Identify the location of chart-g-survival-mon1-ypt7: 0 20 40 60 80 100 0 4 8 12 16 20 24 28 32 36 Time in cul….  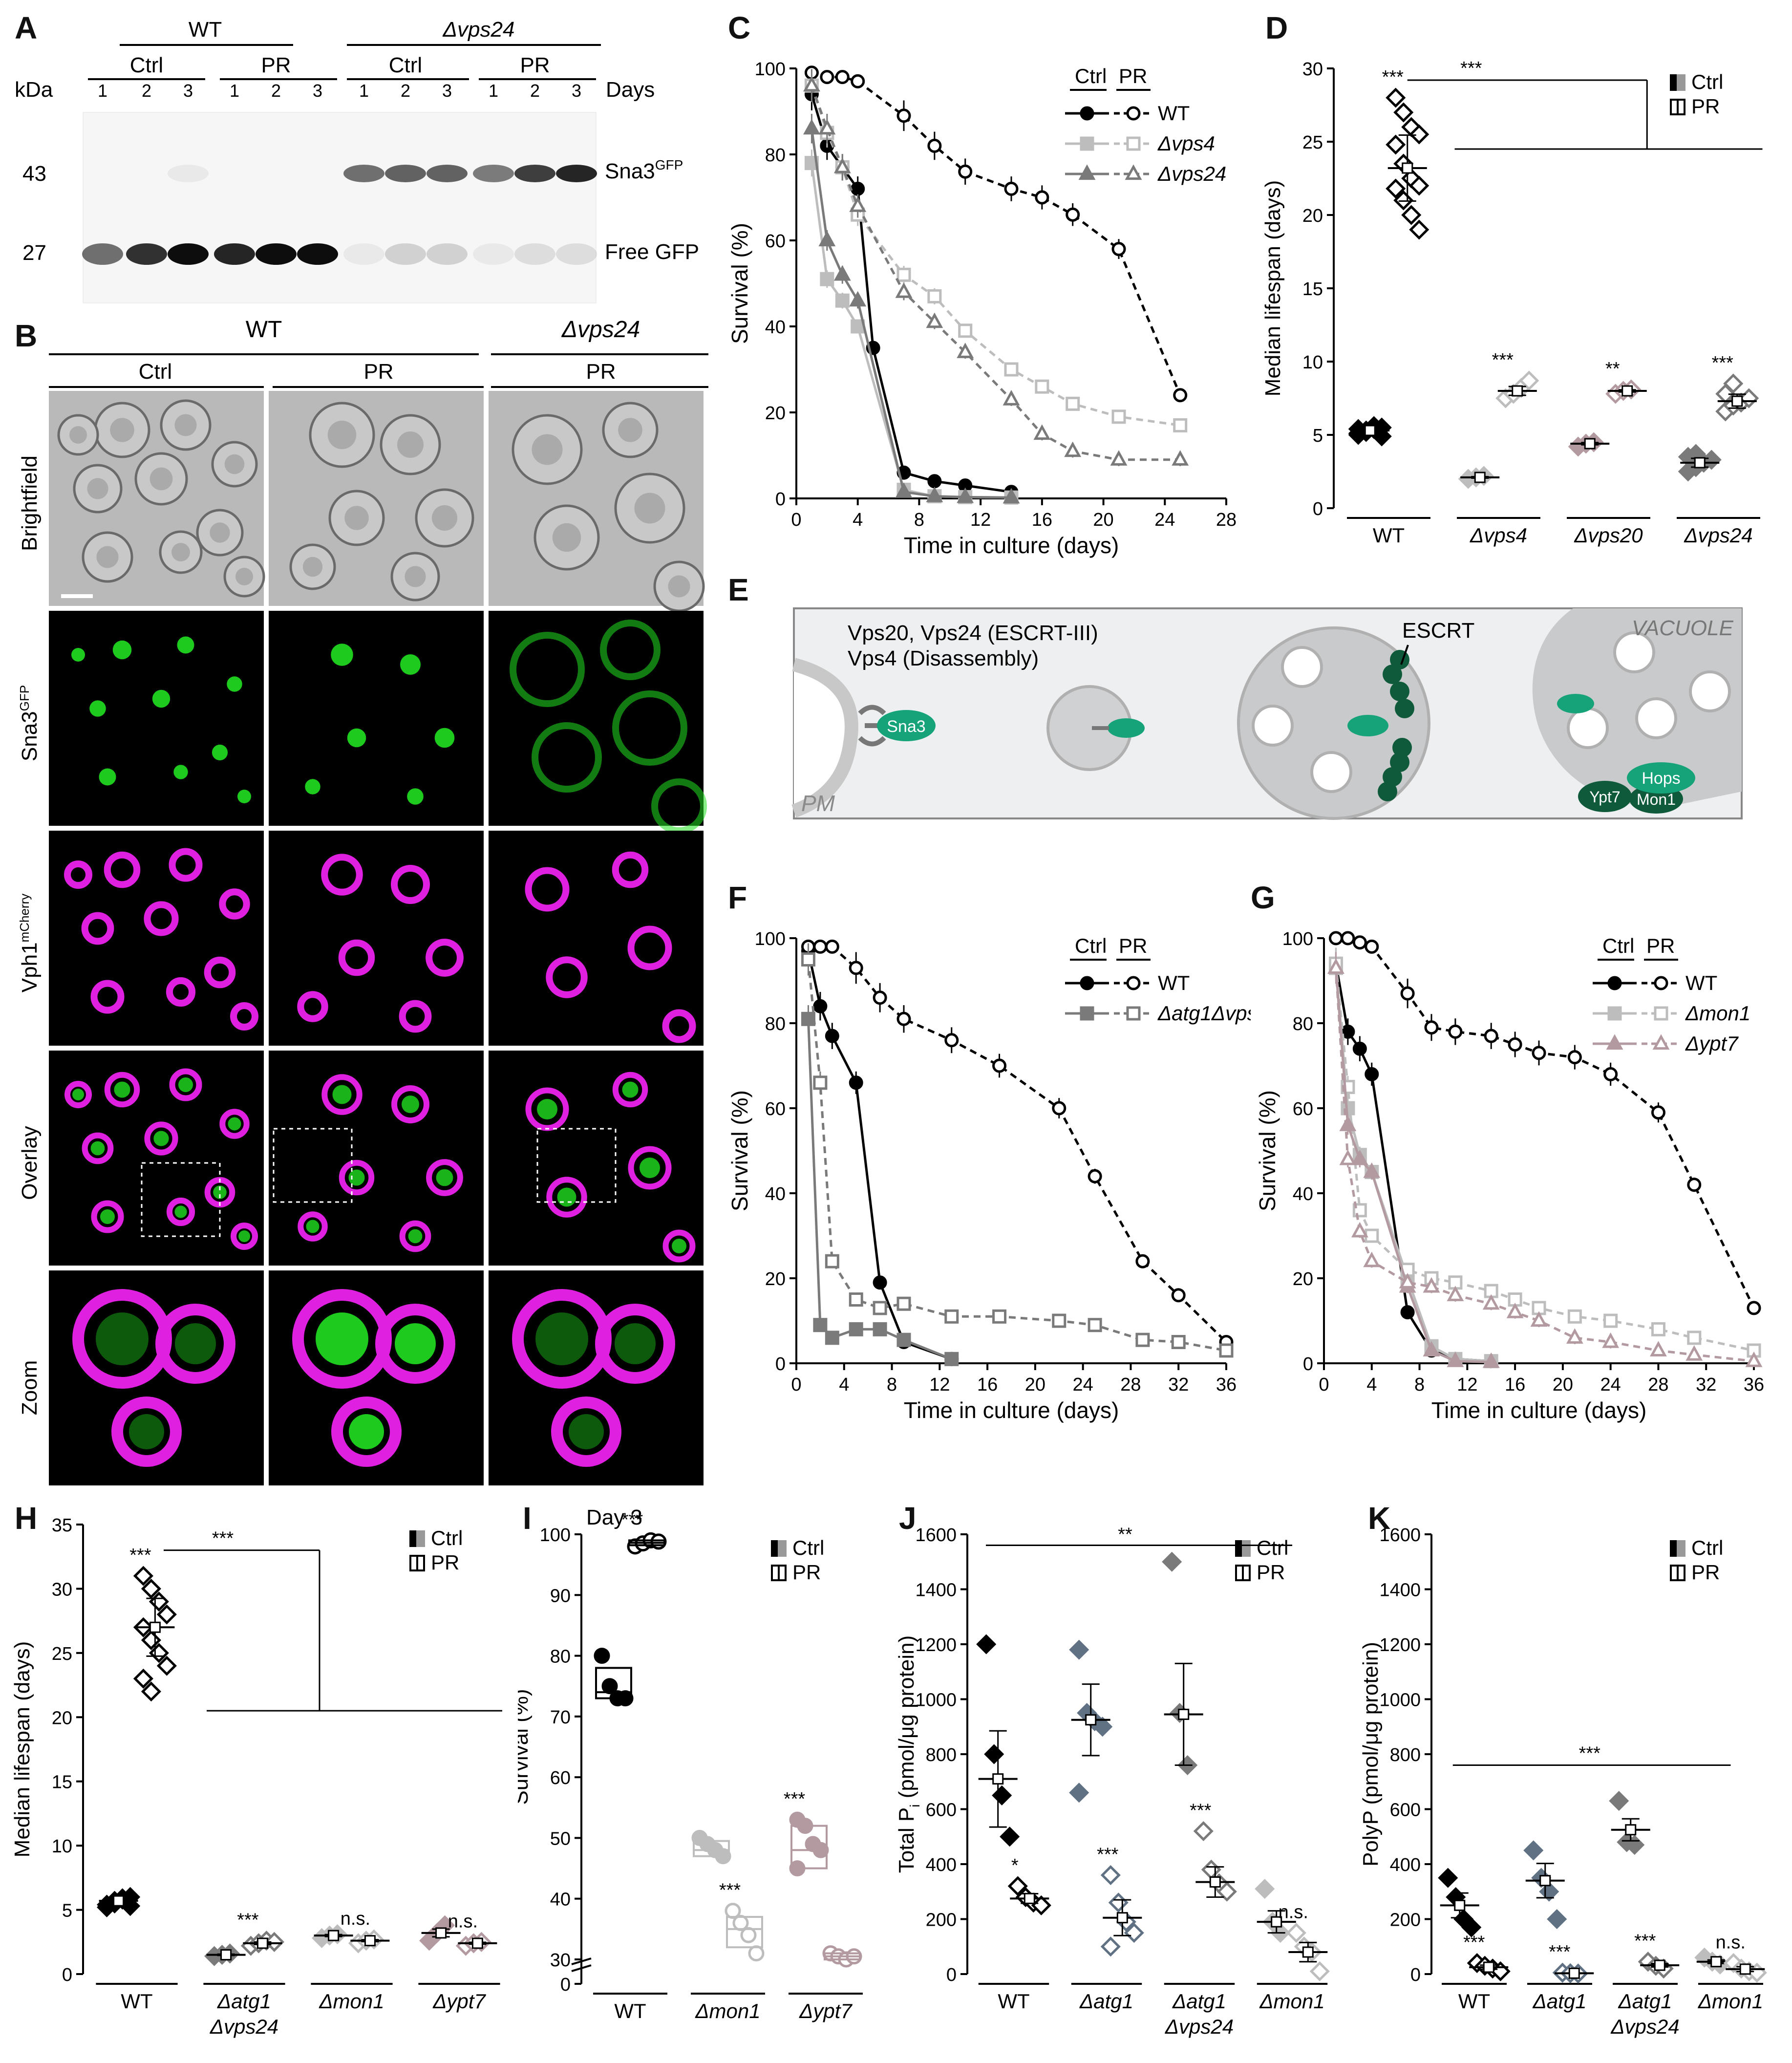
(1509, 1176).